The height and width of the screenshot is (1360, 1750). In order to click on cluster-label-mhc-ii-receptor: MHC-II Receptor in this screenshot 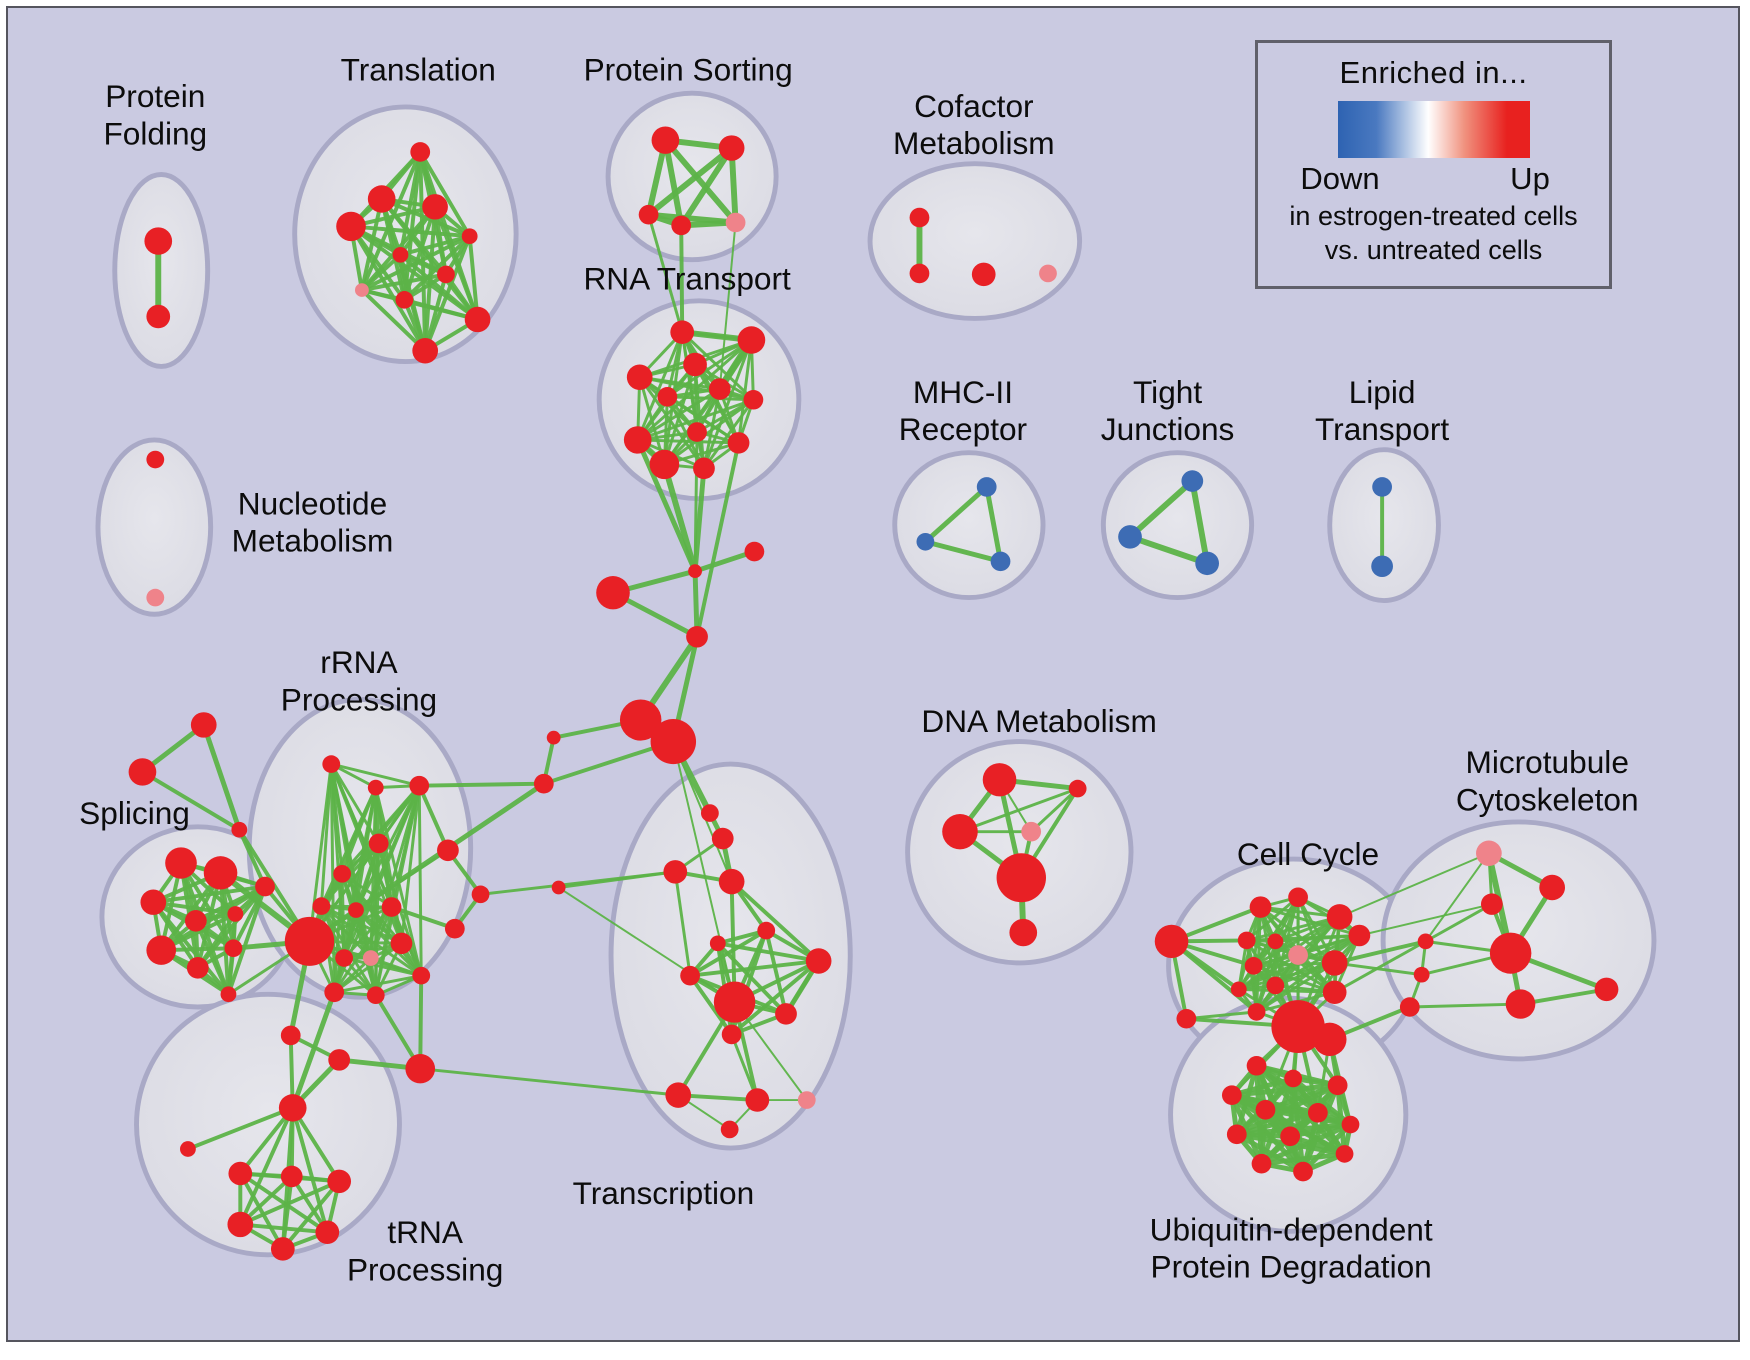, I will do `click(963, 411)`.